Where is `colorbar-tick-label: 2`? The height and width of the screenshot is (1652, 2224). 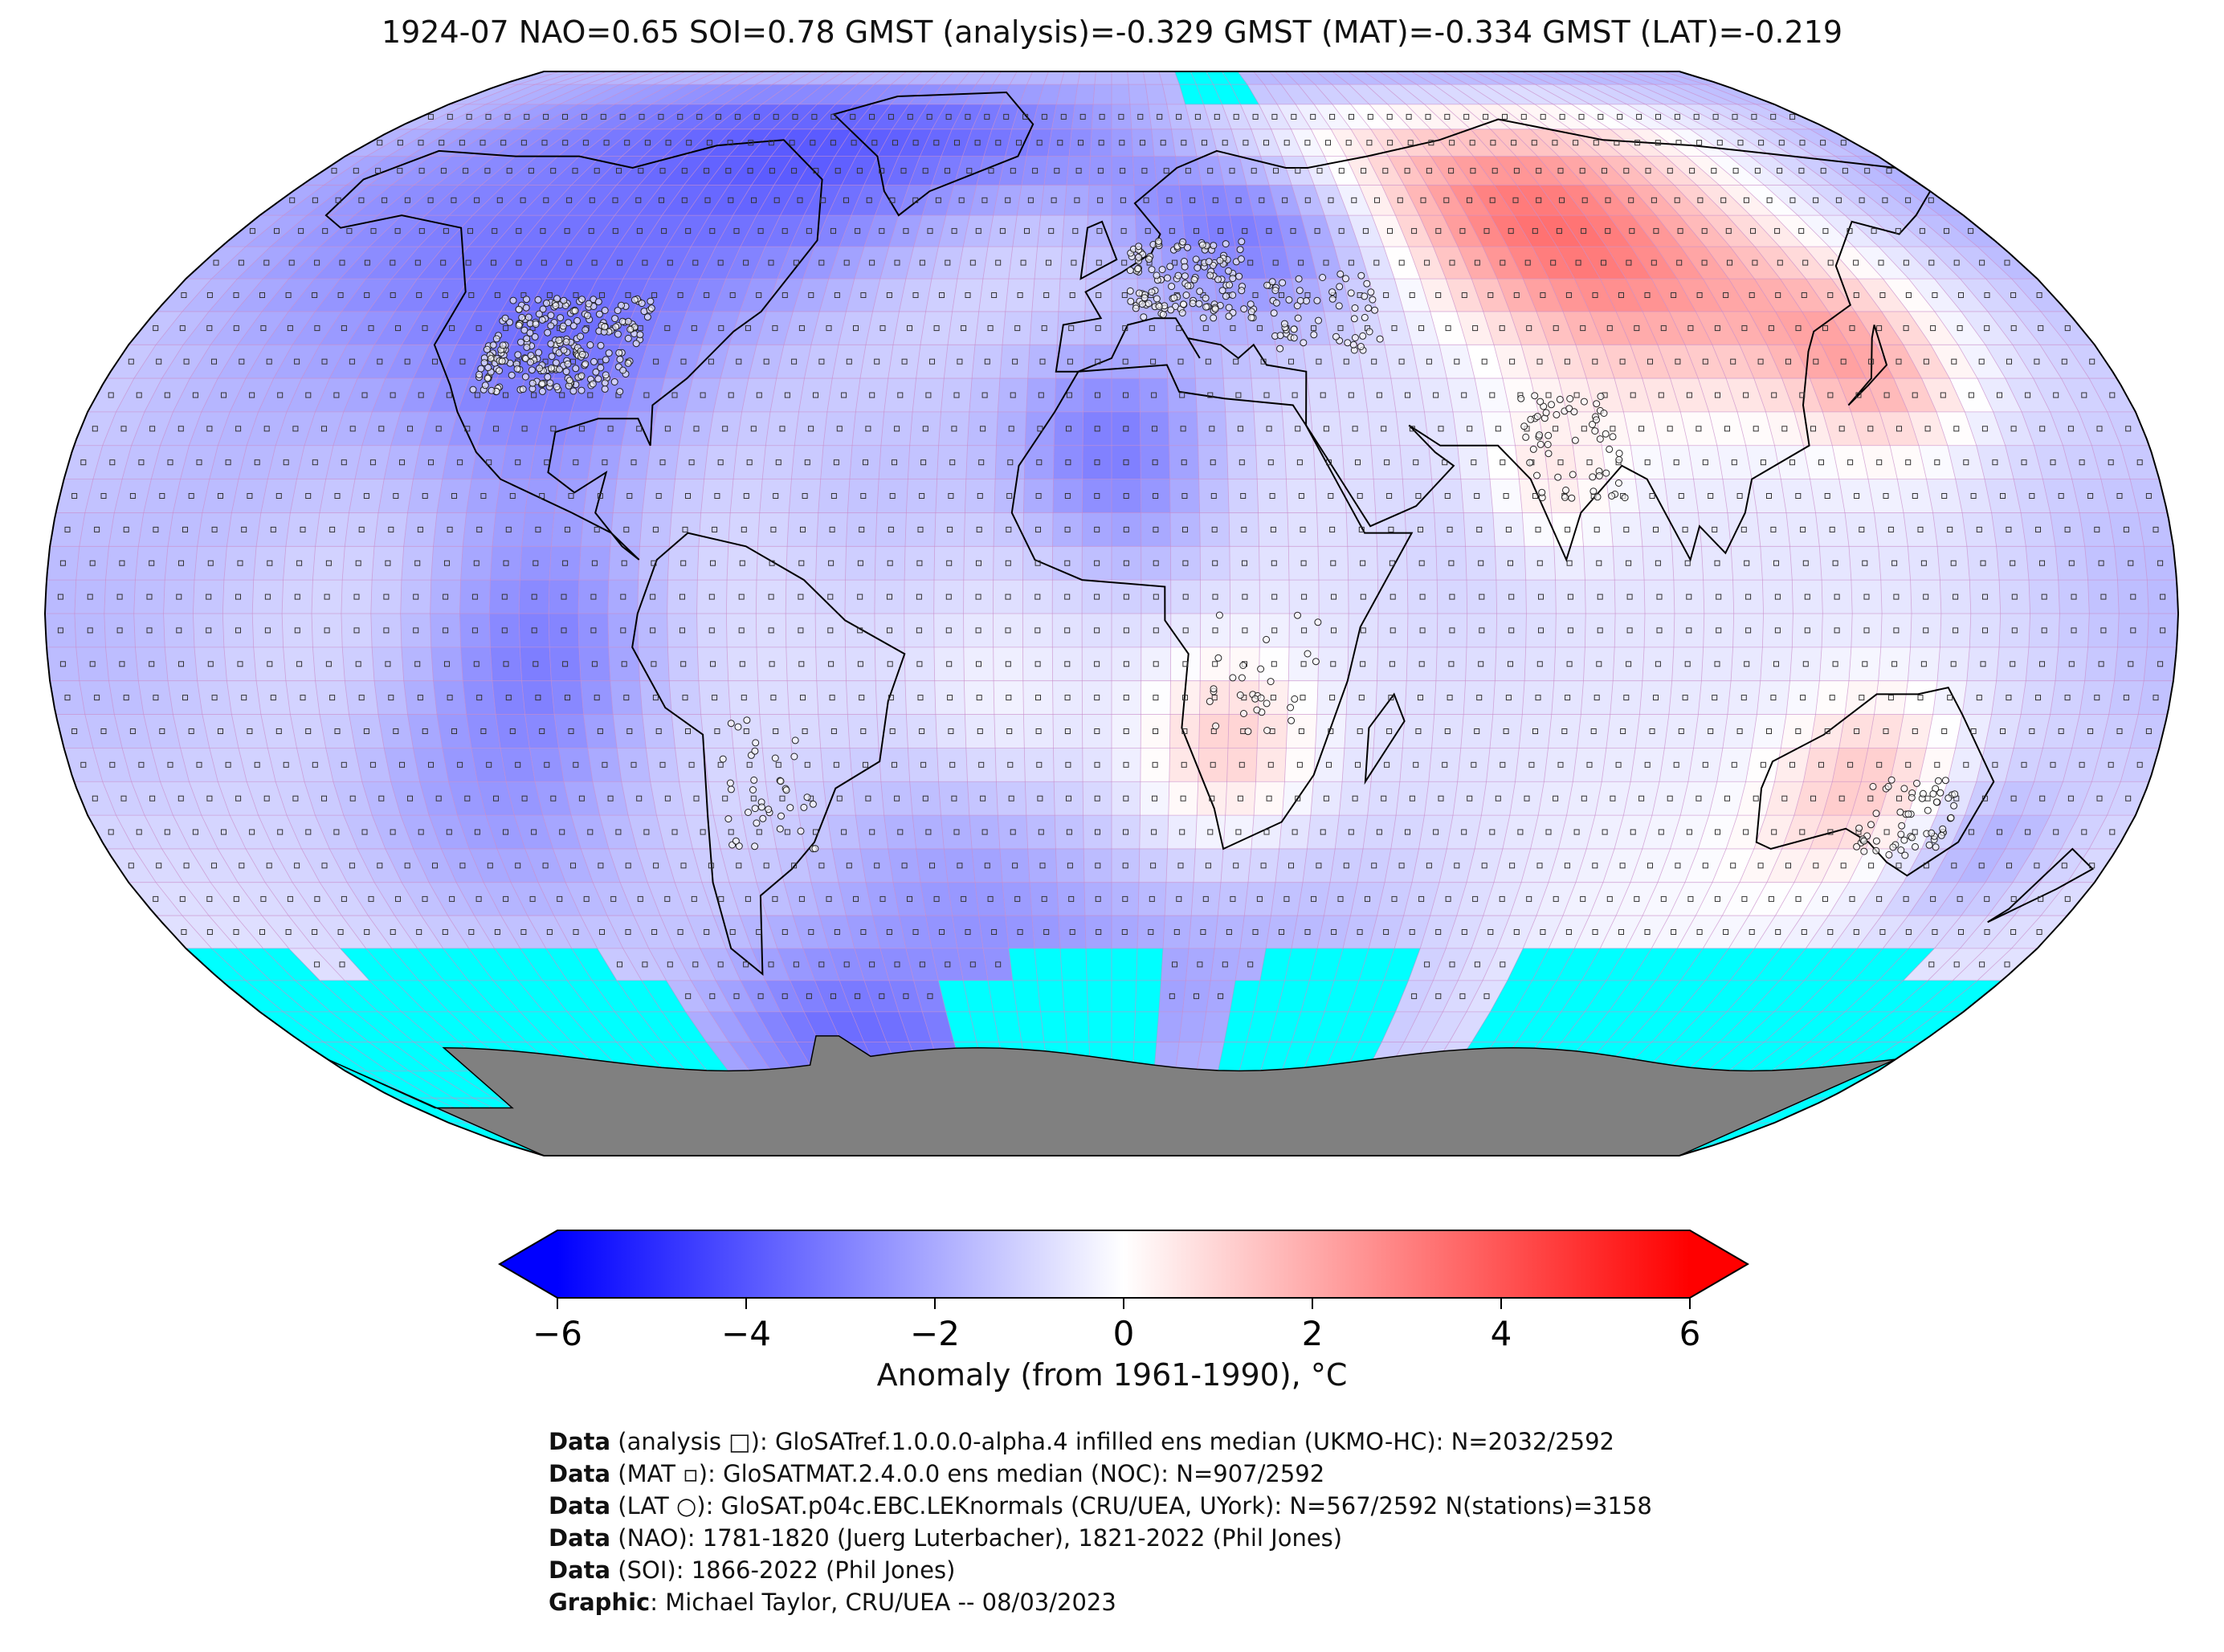 colorbar-tick-label: 2 is located at coordinates (1313, 1333).